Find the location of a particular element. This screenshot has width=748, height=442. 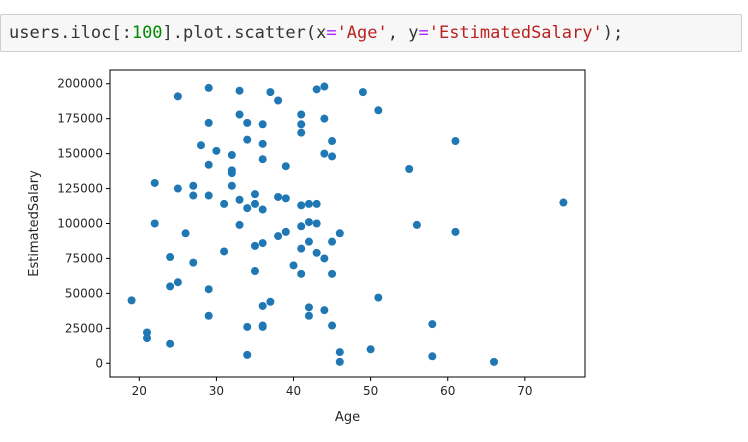

y-tick-label: 100000 is located at coordinates (80, 224).